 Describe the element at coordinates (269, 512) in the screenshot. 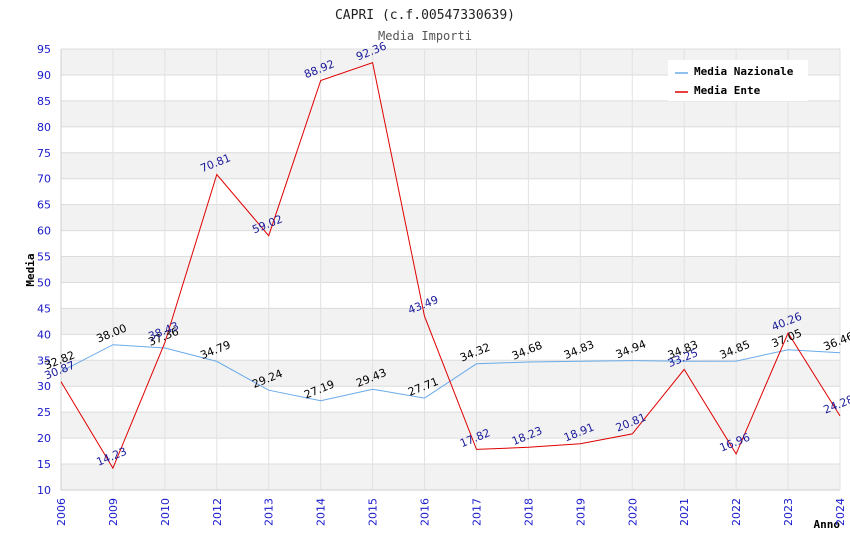

I see `x-tick-label: 2013` at that location.